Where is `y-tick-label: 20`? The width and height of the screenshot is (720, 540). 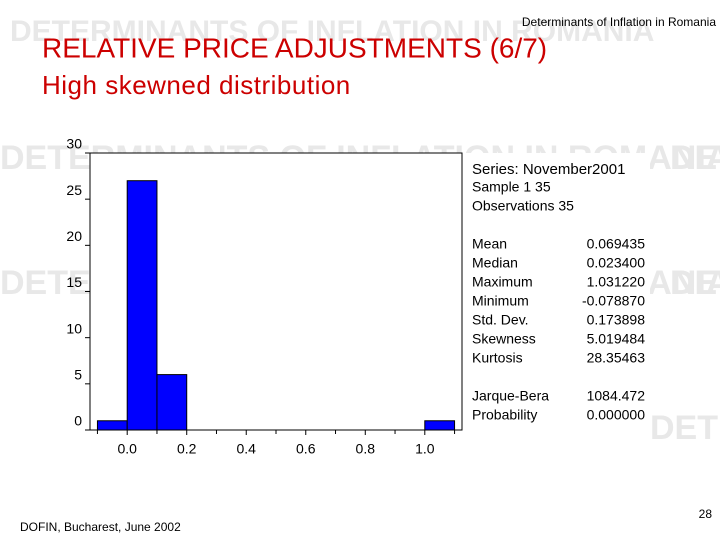 y-tick-label: 20 is located at coordinates (74, 236).